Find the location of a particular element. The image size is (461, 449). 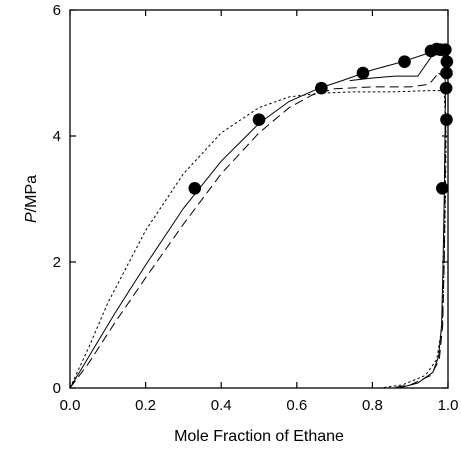

y-axis-unit: /MPa is located at coordinates (31, 193).